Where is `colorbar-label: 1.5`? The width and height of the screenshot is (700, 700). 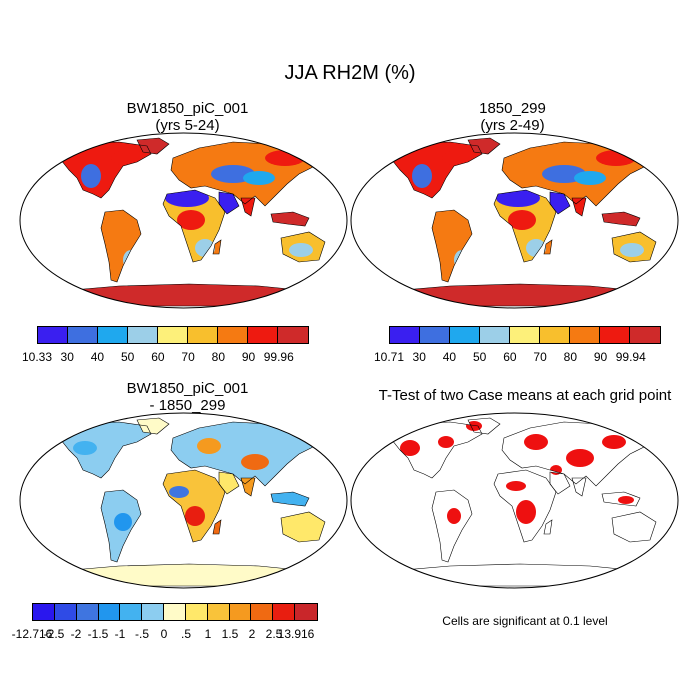
colorbar-label: 1.5 is located at coordinates (230, 634).